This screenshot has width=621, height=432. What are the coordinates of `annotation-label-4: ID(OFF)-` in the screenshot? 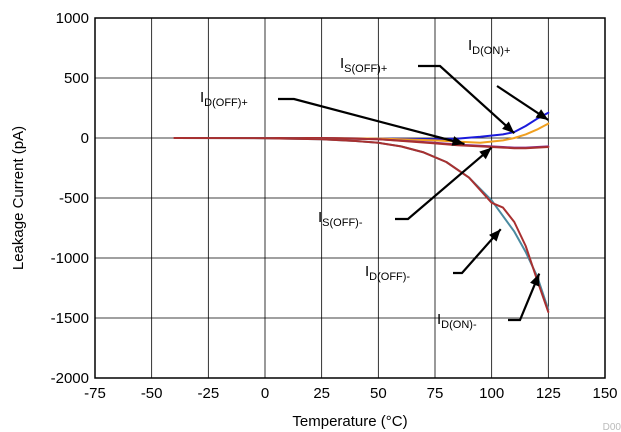 It's located at (387, 273).